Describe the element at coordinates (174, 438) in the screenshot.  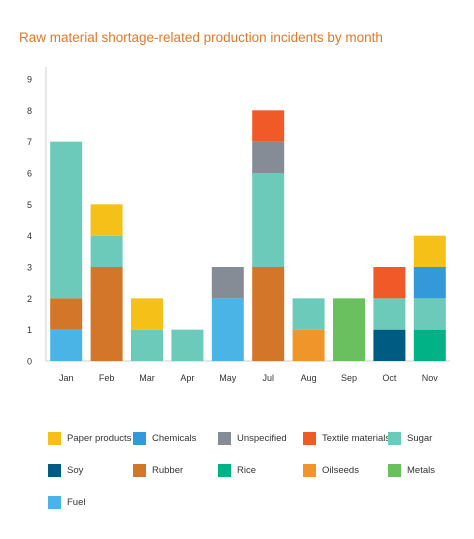
I see `legend-label: Chemicals` at that location.